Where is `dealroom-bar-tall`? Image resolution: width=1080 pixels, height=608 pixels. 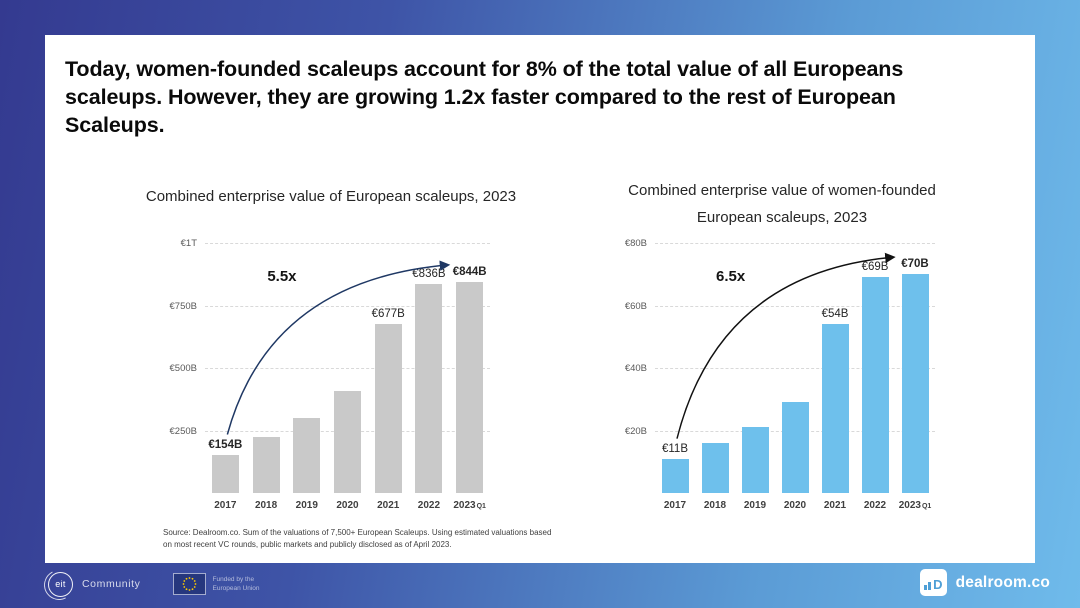
dealroom-bar-tall is located at coordinates (930, 586).